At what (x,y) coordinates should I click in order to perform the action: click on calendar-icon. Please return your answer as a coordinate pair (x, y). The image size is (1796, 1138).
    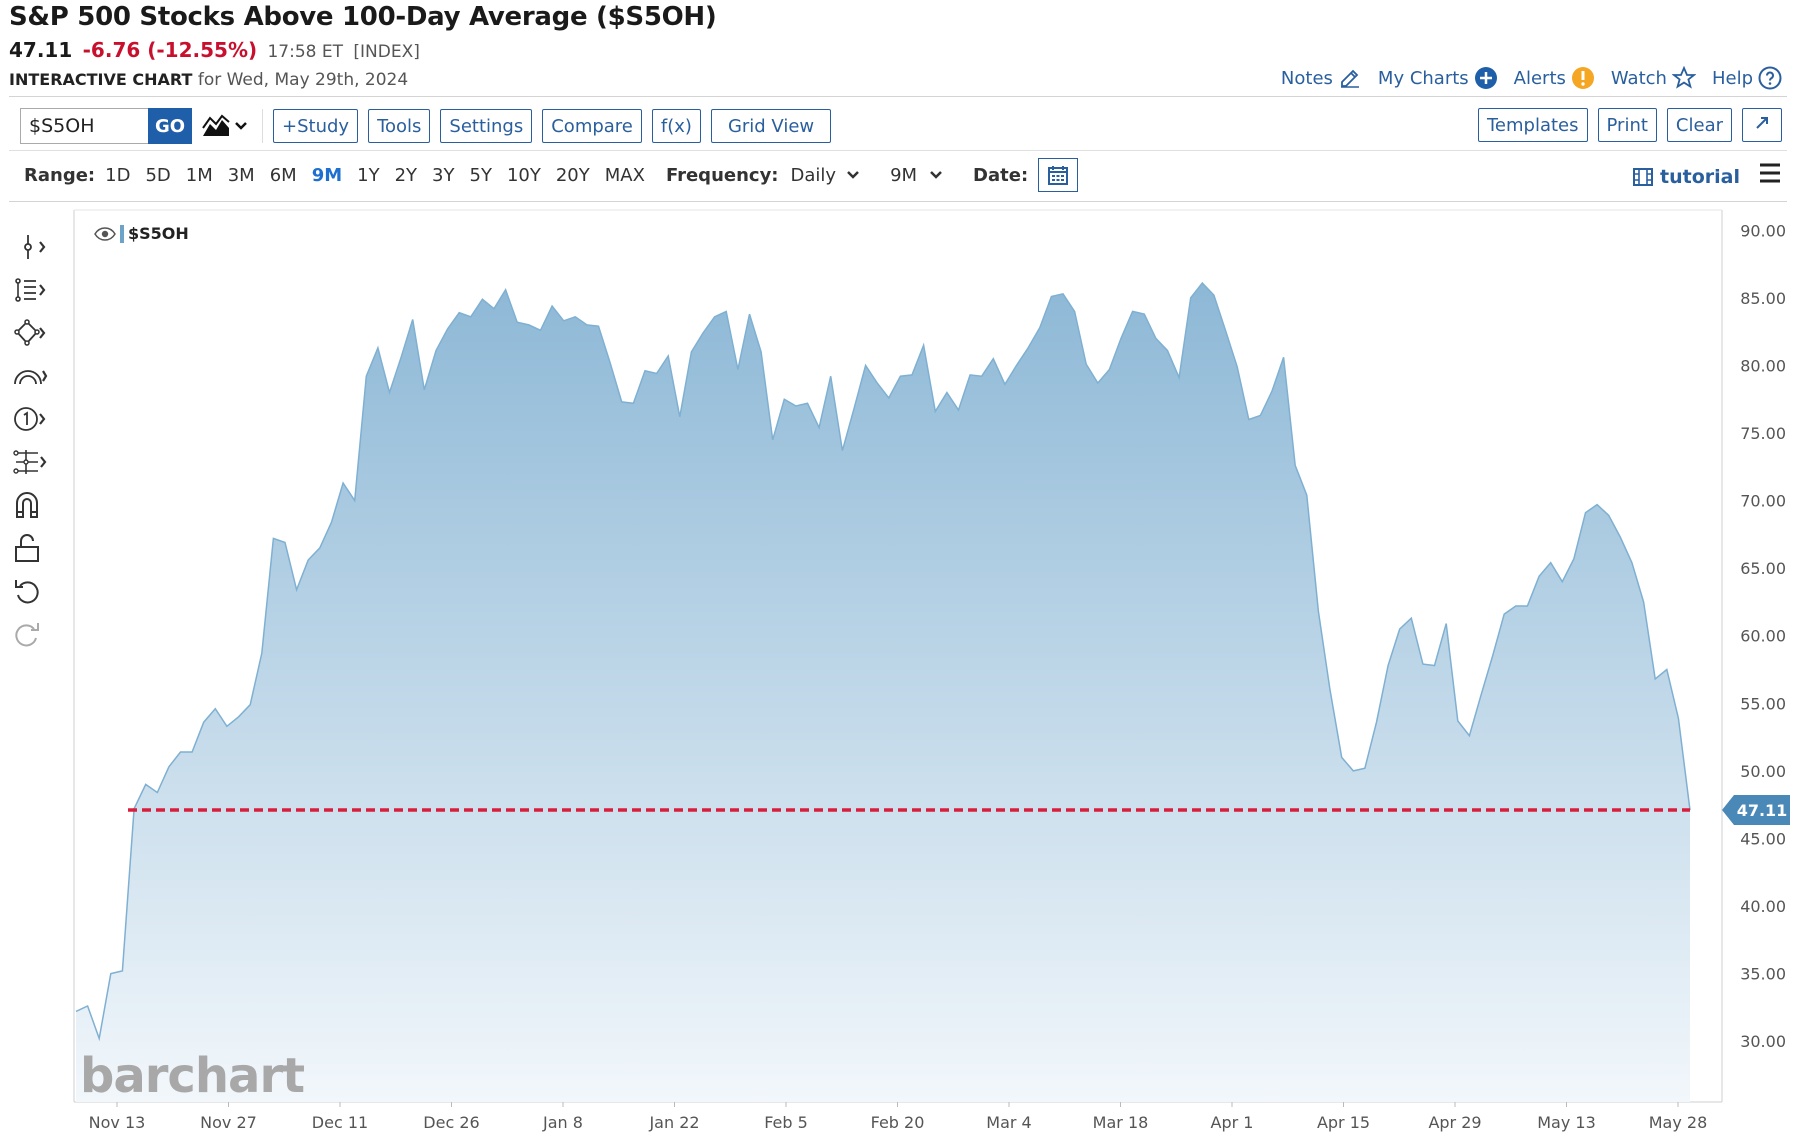
    Looking at the image, I should click on (1058, 175).